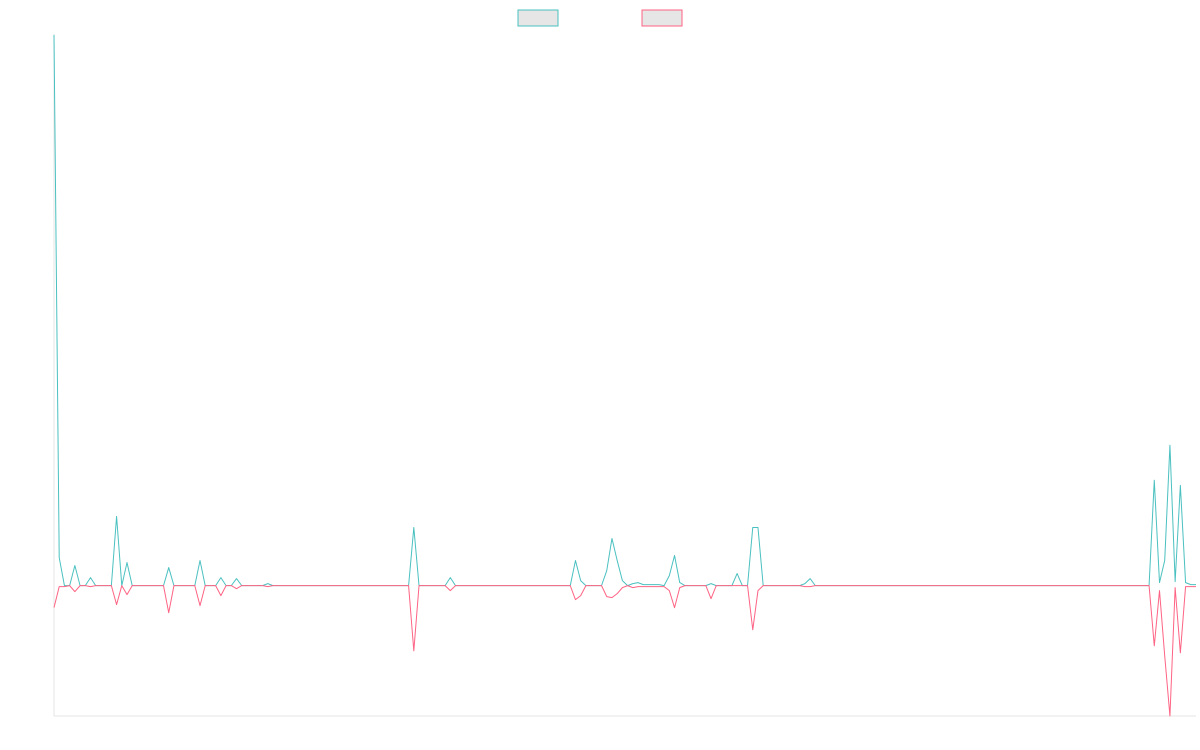 The image size is (1200, 750). I want to click on legend, so click(600, 18).